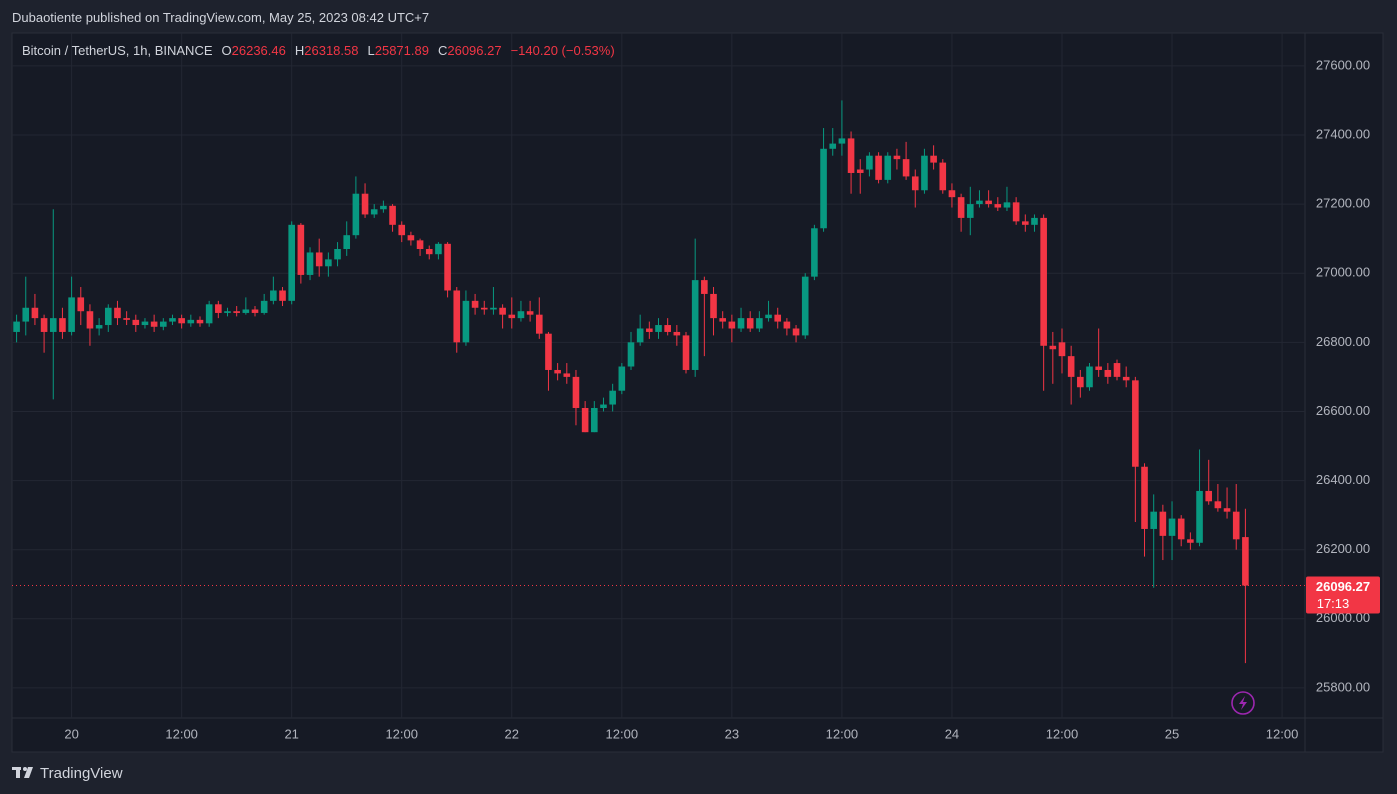  I want to click on y-tick-label: 26400.00, so click(1343, 479).